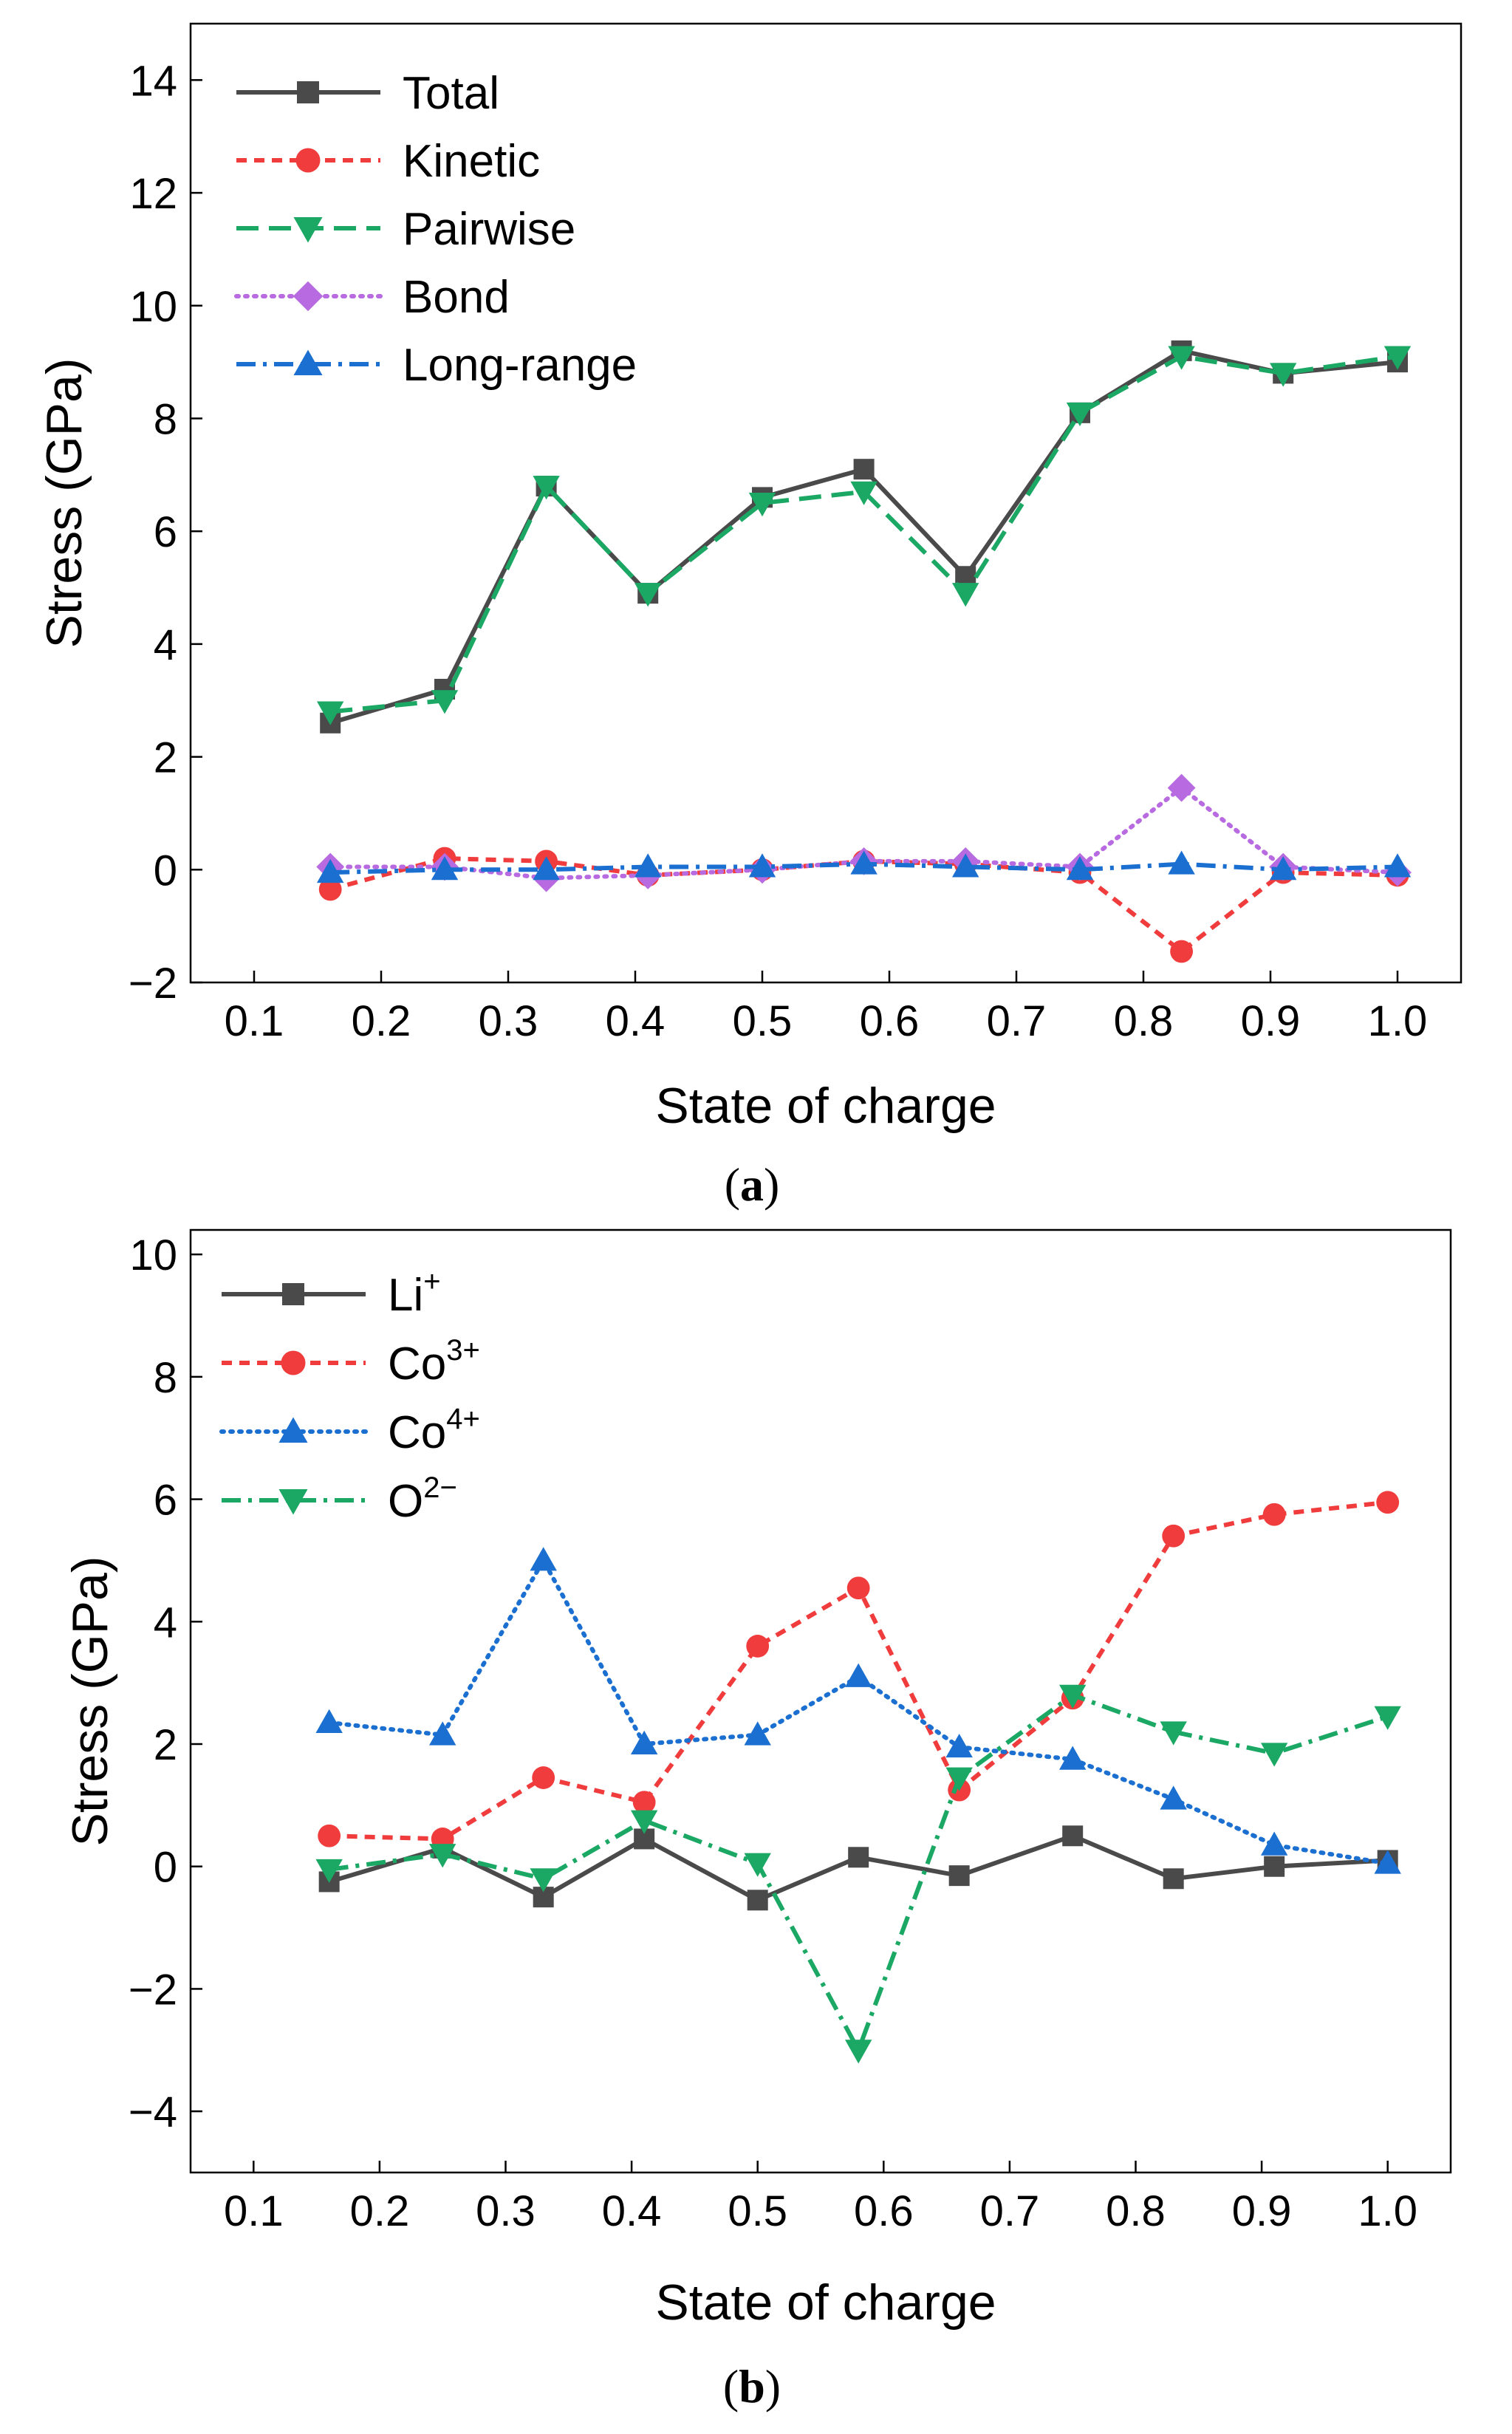 The image size is (1512, 2434). I want to click on legend-a: Total Kinetic Pairwise Bond Long-range, so click(435, 229).